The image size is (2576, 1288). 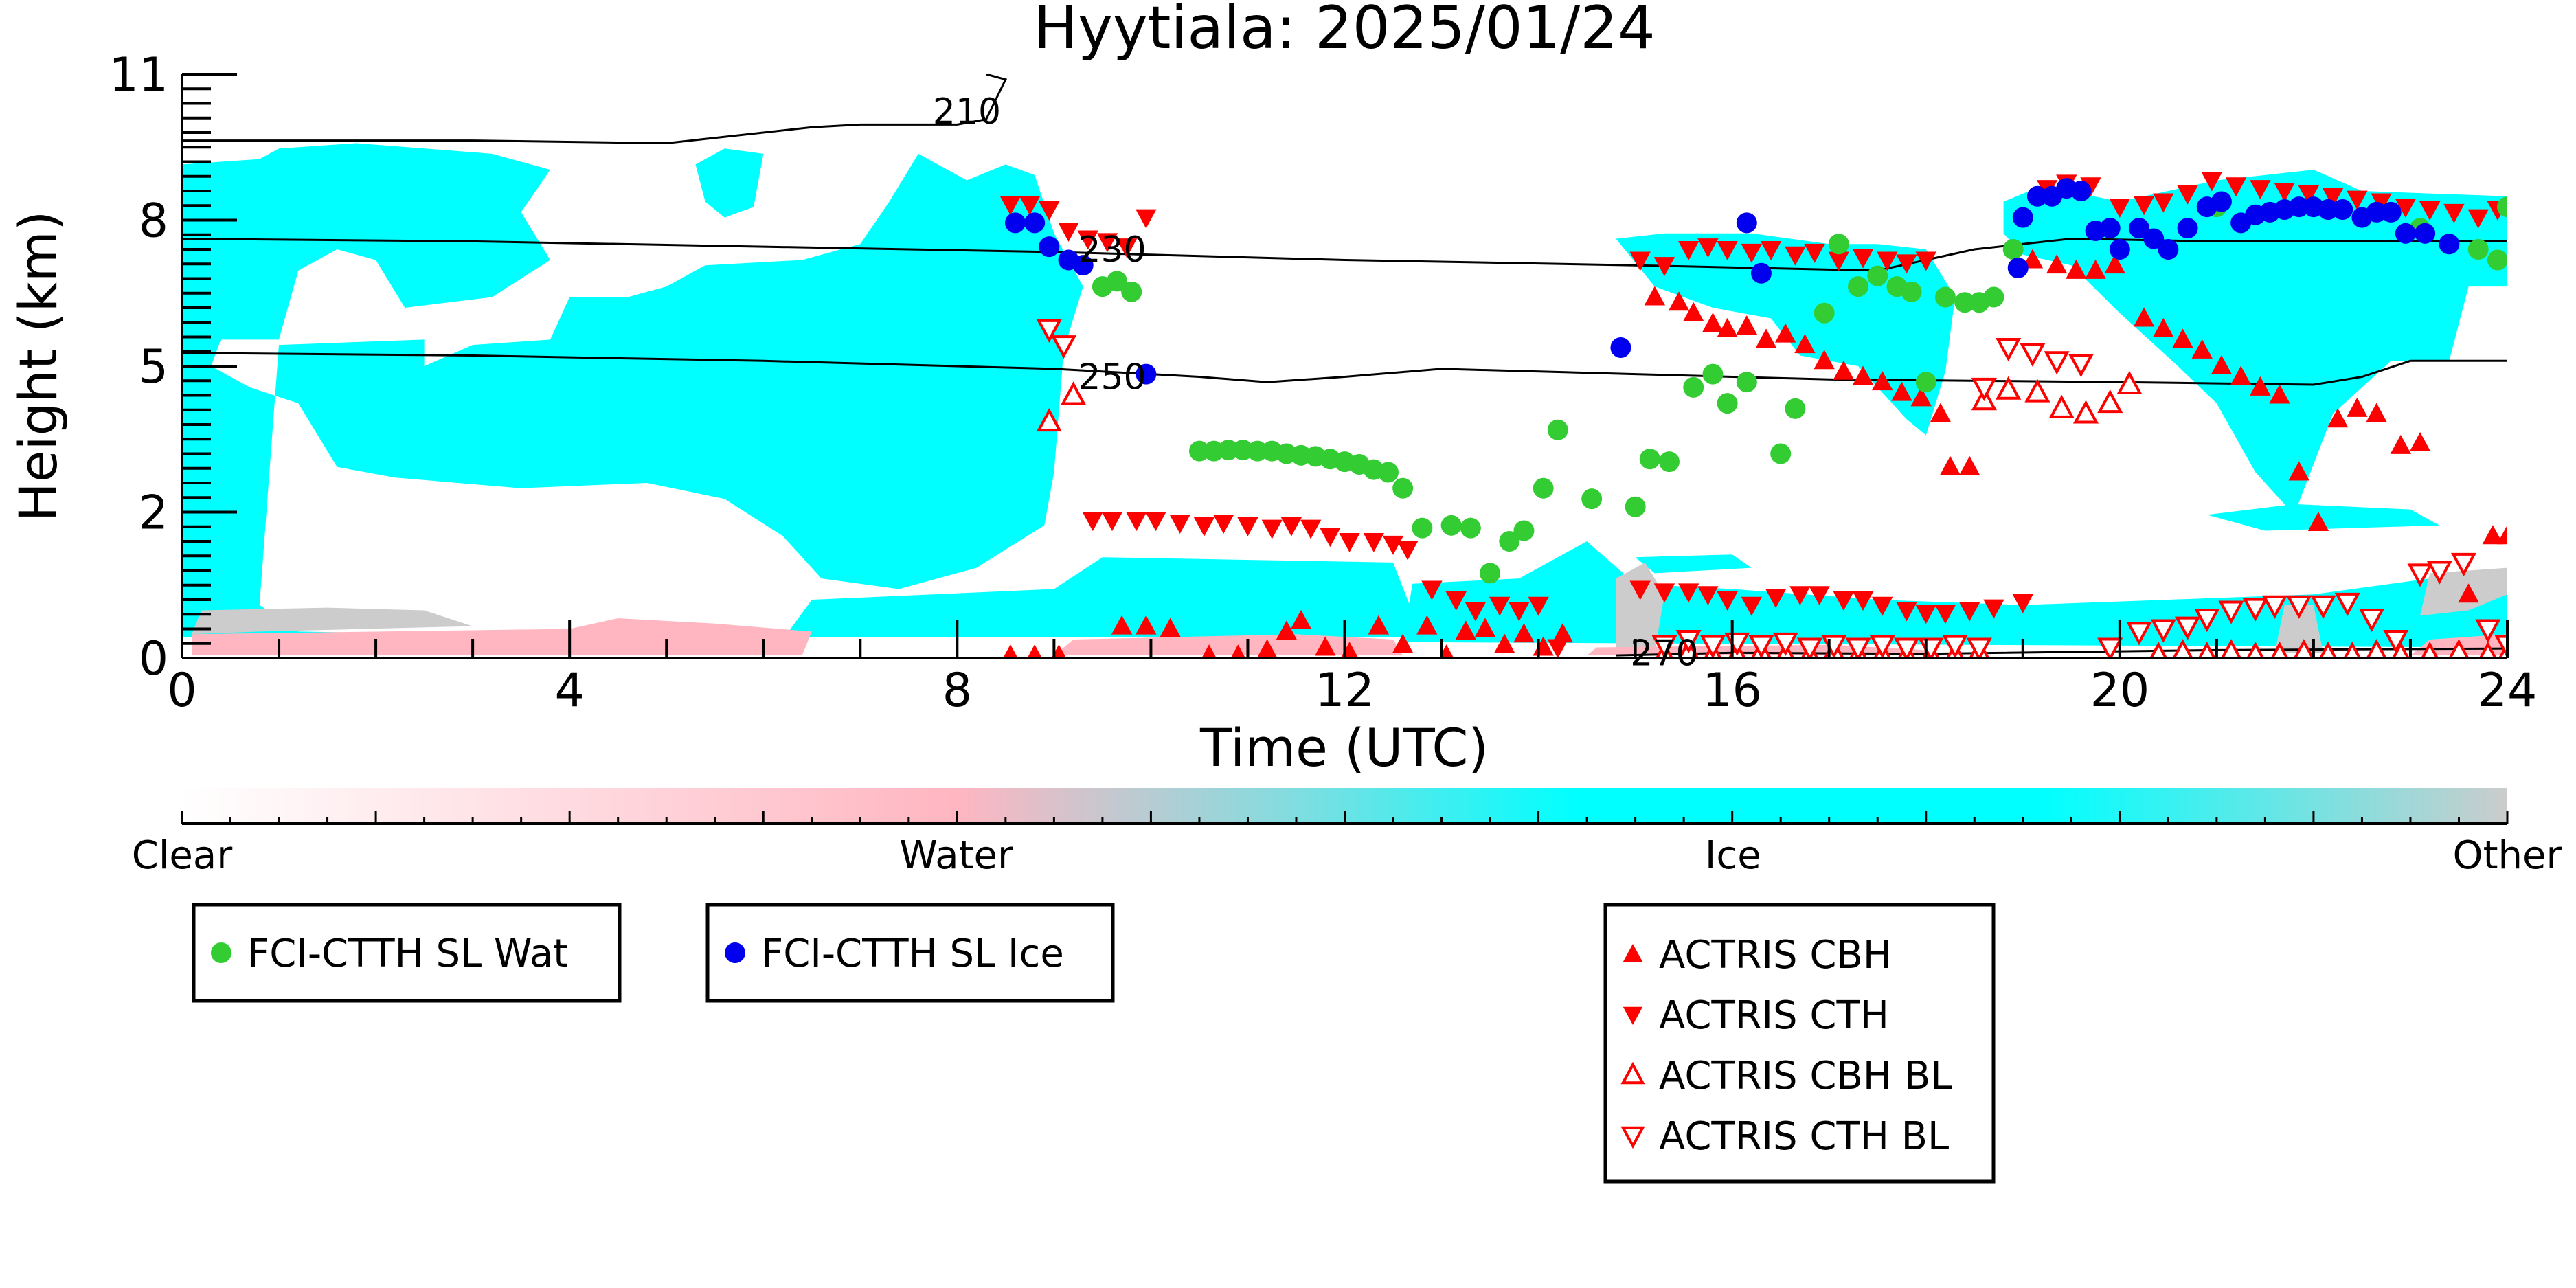 I want to click on y-tick-label: 5, so click(x=153, y=367).